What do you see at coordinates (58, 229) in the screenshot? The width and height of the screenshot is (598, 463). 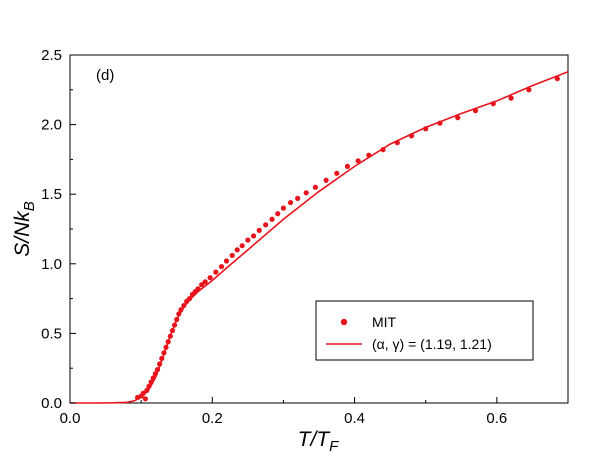 I see `y-axis-ticks: 0.0 0.5 1.0 1.5 2.0 2.5` at bounding box center [58, 229].